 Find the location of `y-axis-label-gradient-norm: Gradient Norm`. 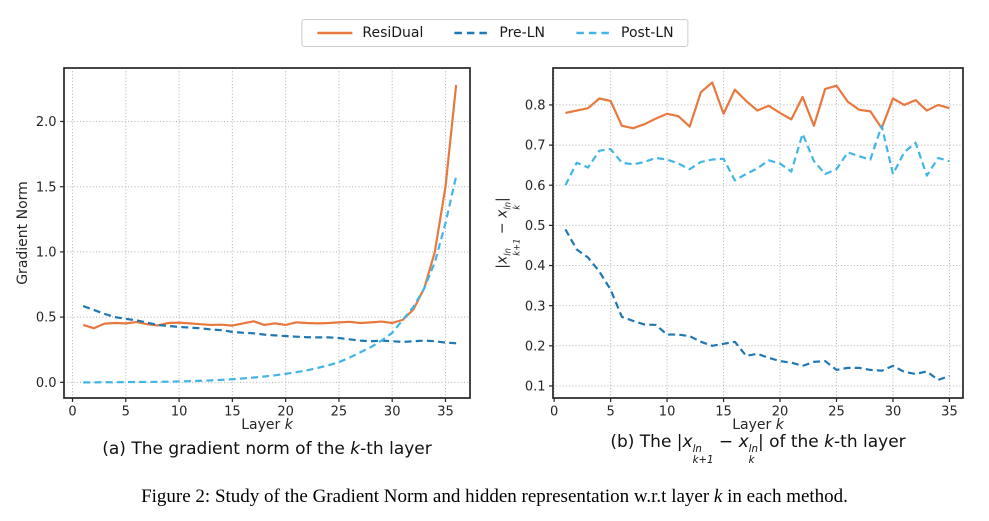

y-axis-label-gradient-norm: Gradient Norm is located at coordinates (23, 233).